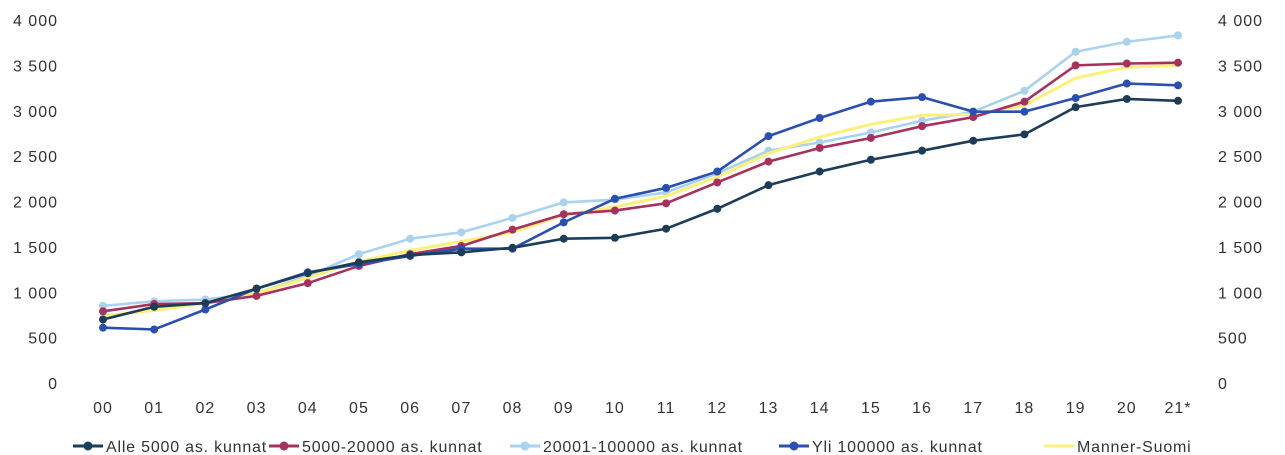 The image size is (1285, 455). Describe the element at coordinates (1223, 384) in the screenshot. I see `y-tick-label-right: 0` at that location.